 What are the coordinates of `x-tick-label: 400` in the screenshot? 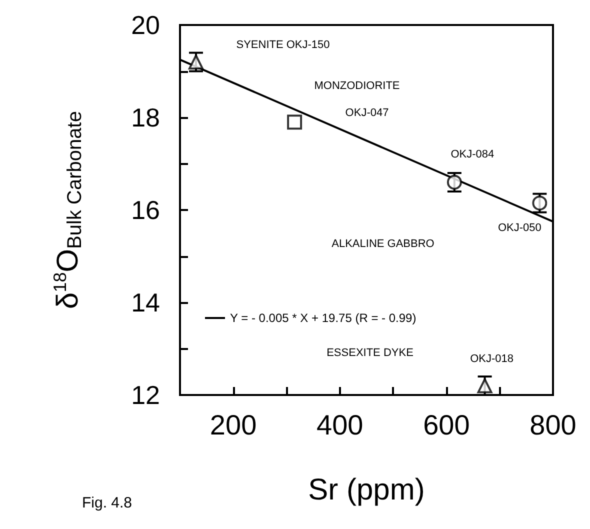 It's located at (340, 425).